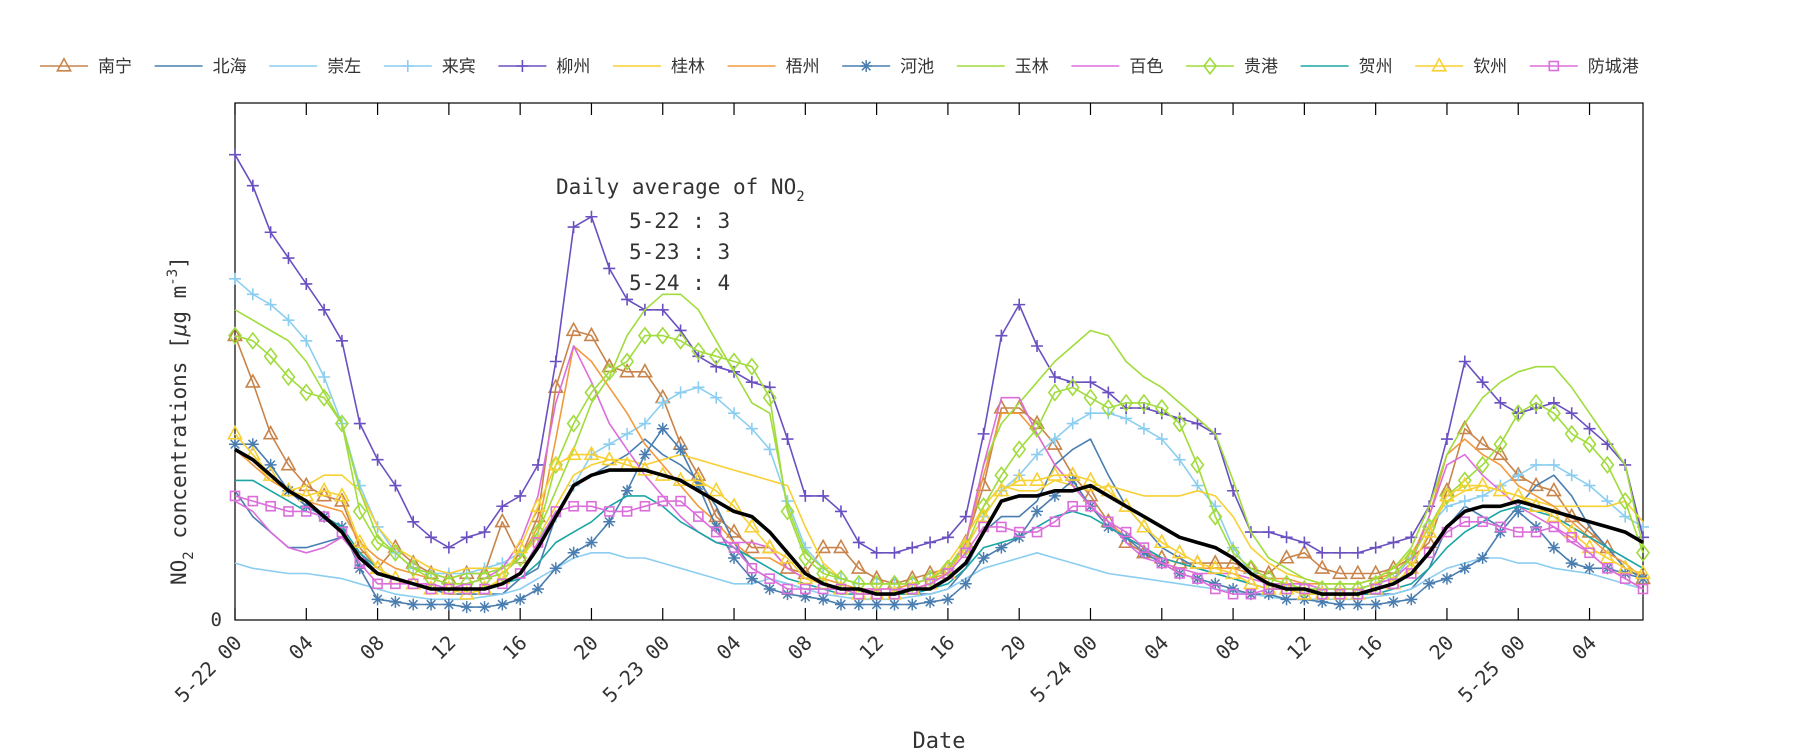 The height and width of the screenshot is (750, 1800). What do you see at coordinates (688, 67) in the screenshot?
I see `legend-label-5: 桂林` at bounding box center [688, 67].